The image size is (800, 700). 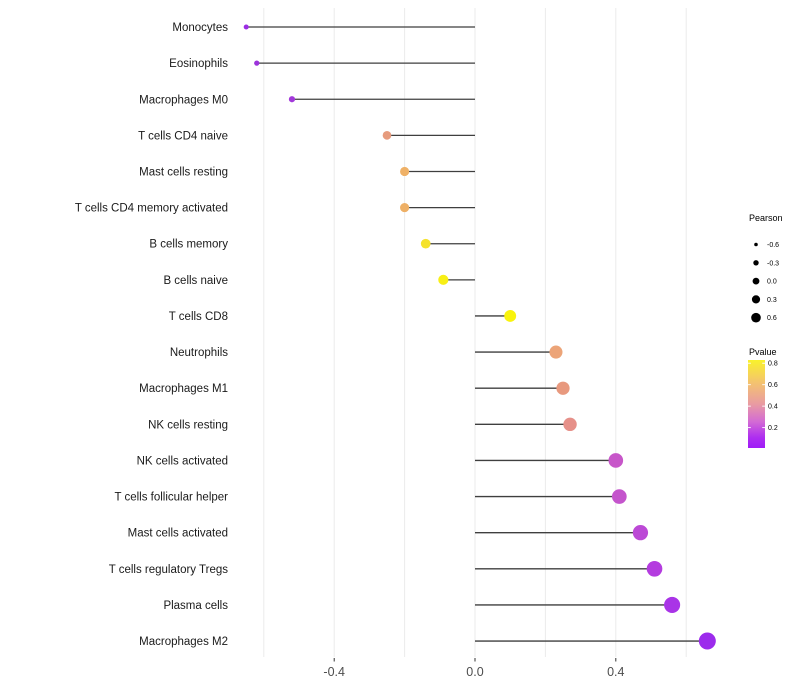 What do you see at coordinates (756, 404) in the screenshot?
I see `color-legend-gradient-bar` at bounding box center [756, 404].